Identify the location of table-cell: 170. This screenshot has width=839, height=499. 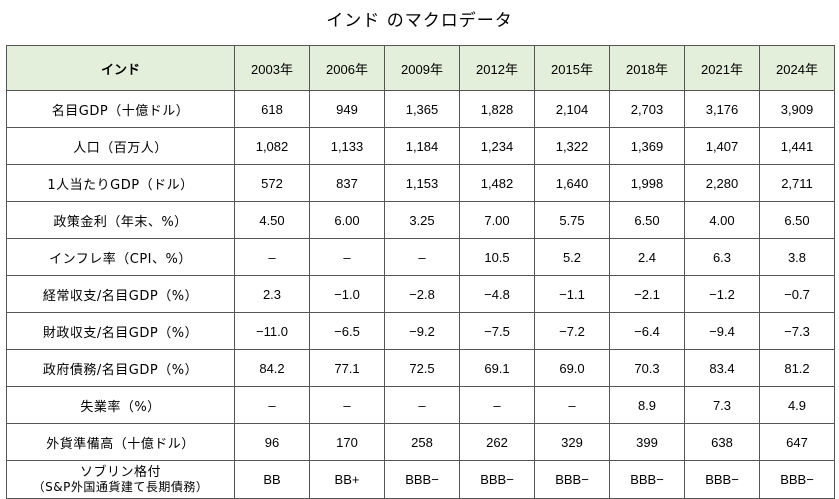
(347, 442).